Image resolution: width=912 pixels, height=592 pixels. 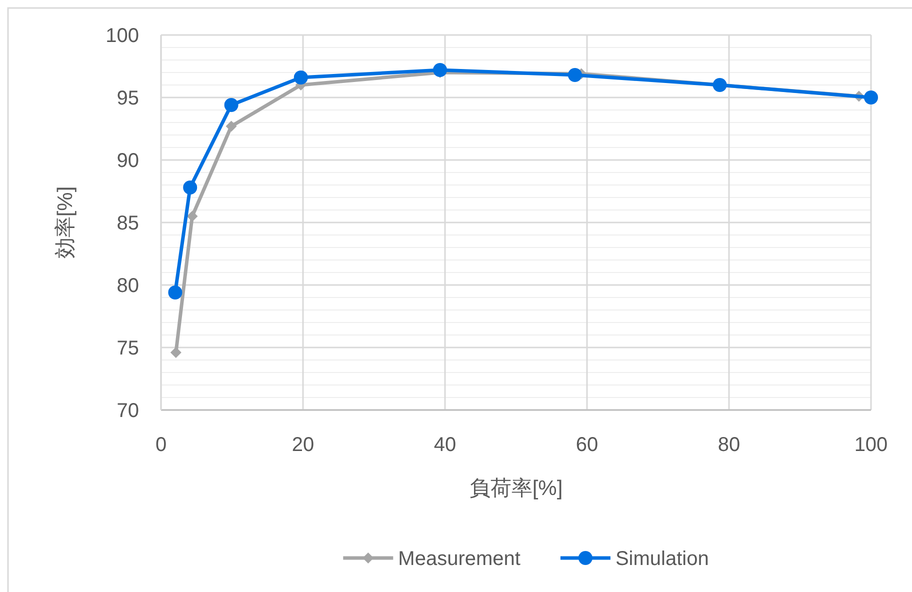 I want to click on y-tick-label: 75, so click(x=127, y=349).